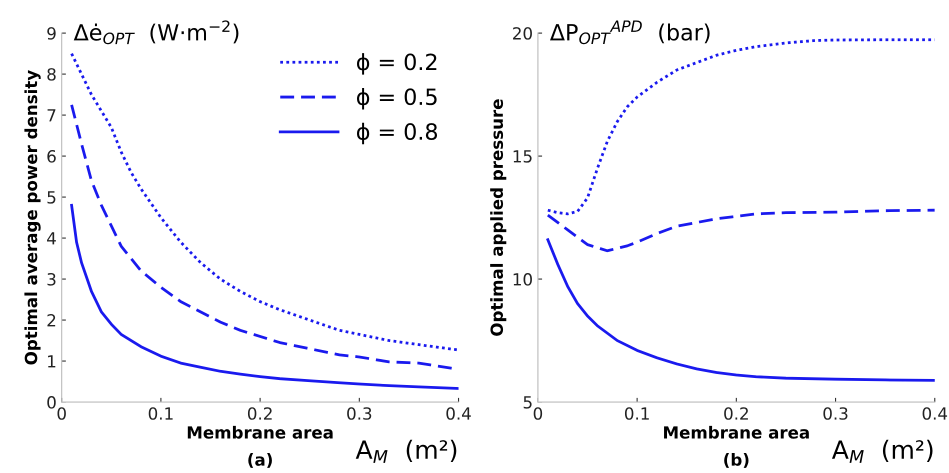 The image size is (949, 473). What do you see at coordinates (51, 156) in the screenshot?
I see `y-tick-label: 6` at bounding box center [51, 156].